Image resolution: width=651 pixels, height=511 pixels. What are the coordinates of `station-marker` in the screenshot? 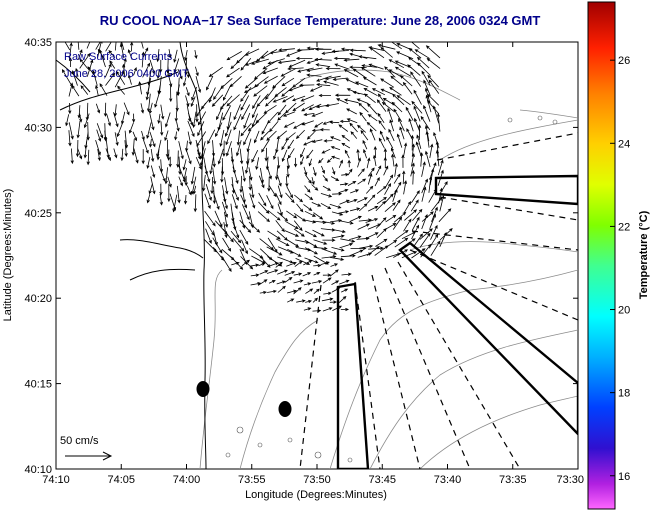 It's located at (203, 389).